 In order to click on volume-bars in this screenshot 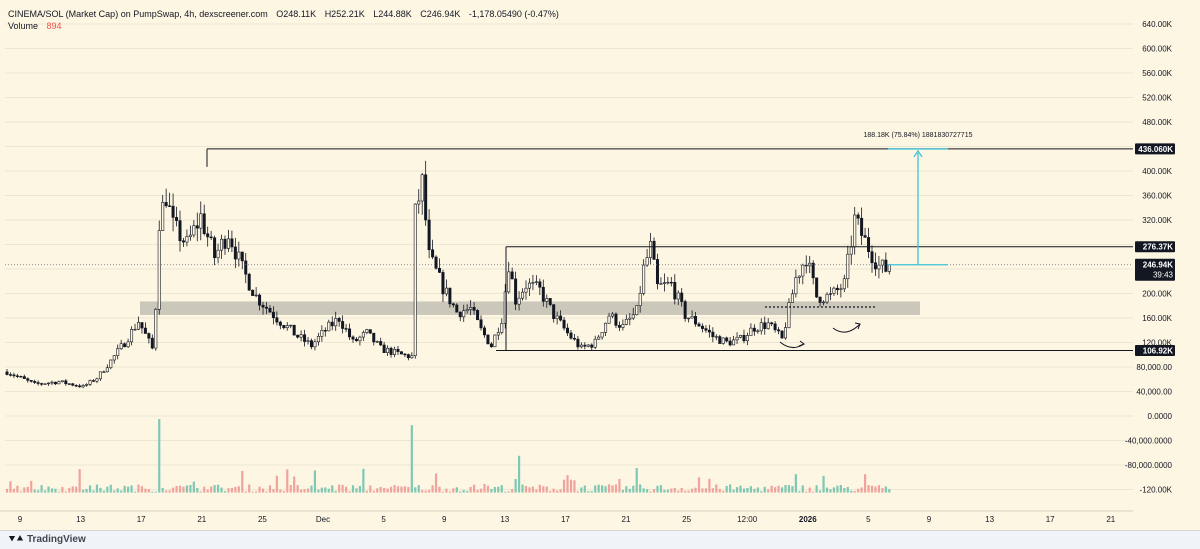, I will do `click(448, 456)`.